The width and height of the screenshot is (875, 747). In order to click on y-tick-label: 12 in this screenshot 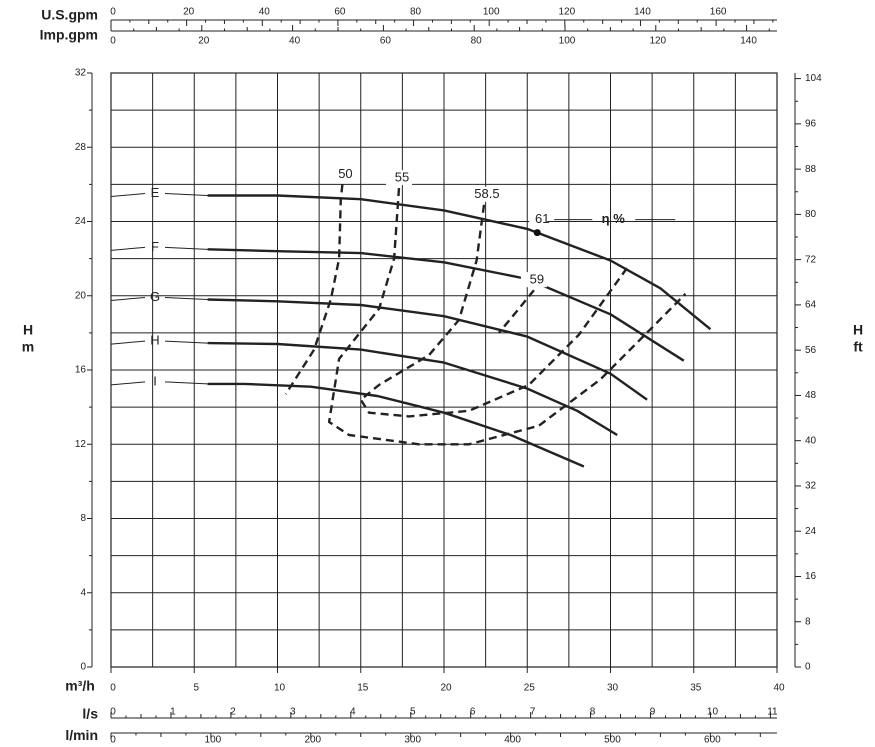, I will do `click(81, 444)`.